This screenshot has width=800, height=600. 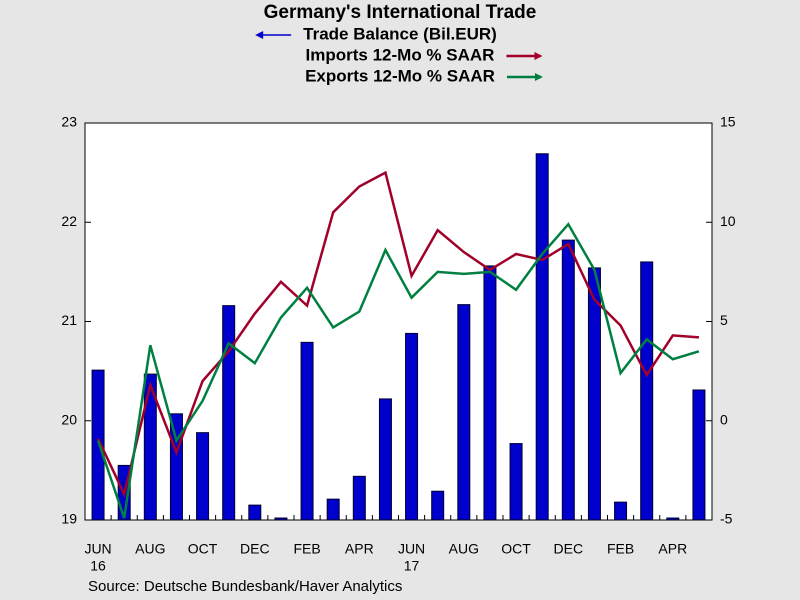 What do you see at coordinates (69, 519) in the screenshot?
I see `y-tick-label: 19` at bounding box center [69, 519].